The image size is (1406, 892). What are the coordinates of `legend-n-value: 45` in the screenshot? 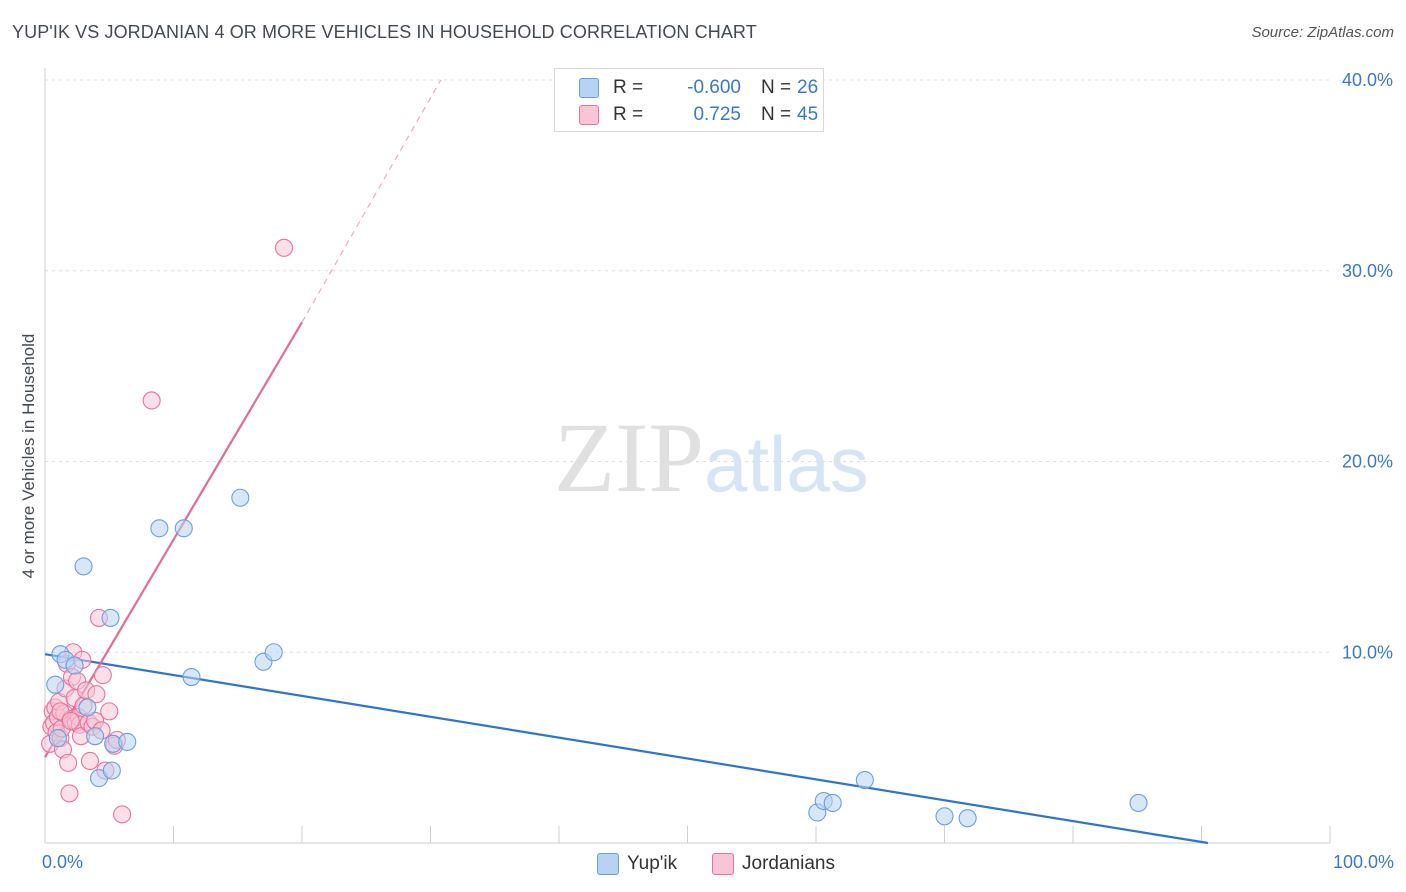 It's located at (808, 114).